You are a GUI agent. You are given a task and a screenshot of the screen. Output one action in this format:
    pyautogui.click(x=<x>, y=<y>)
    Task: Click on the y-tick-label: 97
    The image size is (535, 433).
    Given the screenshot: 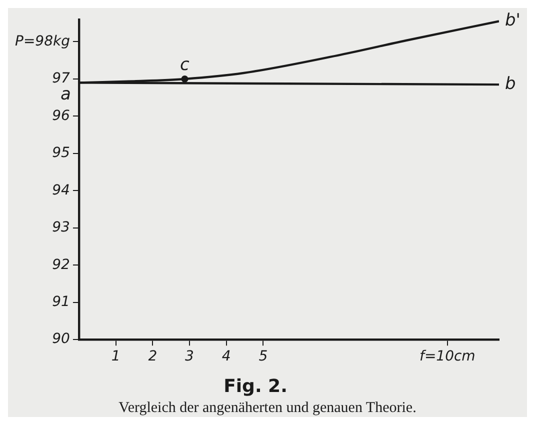 What is the action you would take?
    pyautogui.click(x=61, y=78)
    